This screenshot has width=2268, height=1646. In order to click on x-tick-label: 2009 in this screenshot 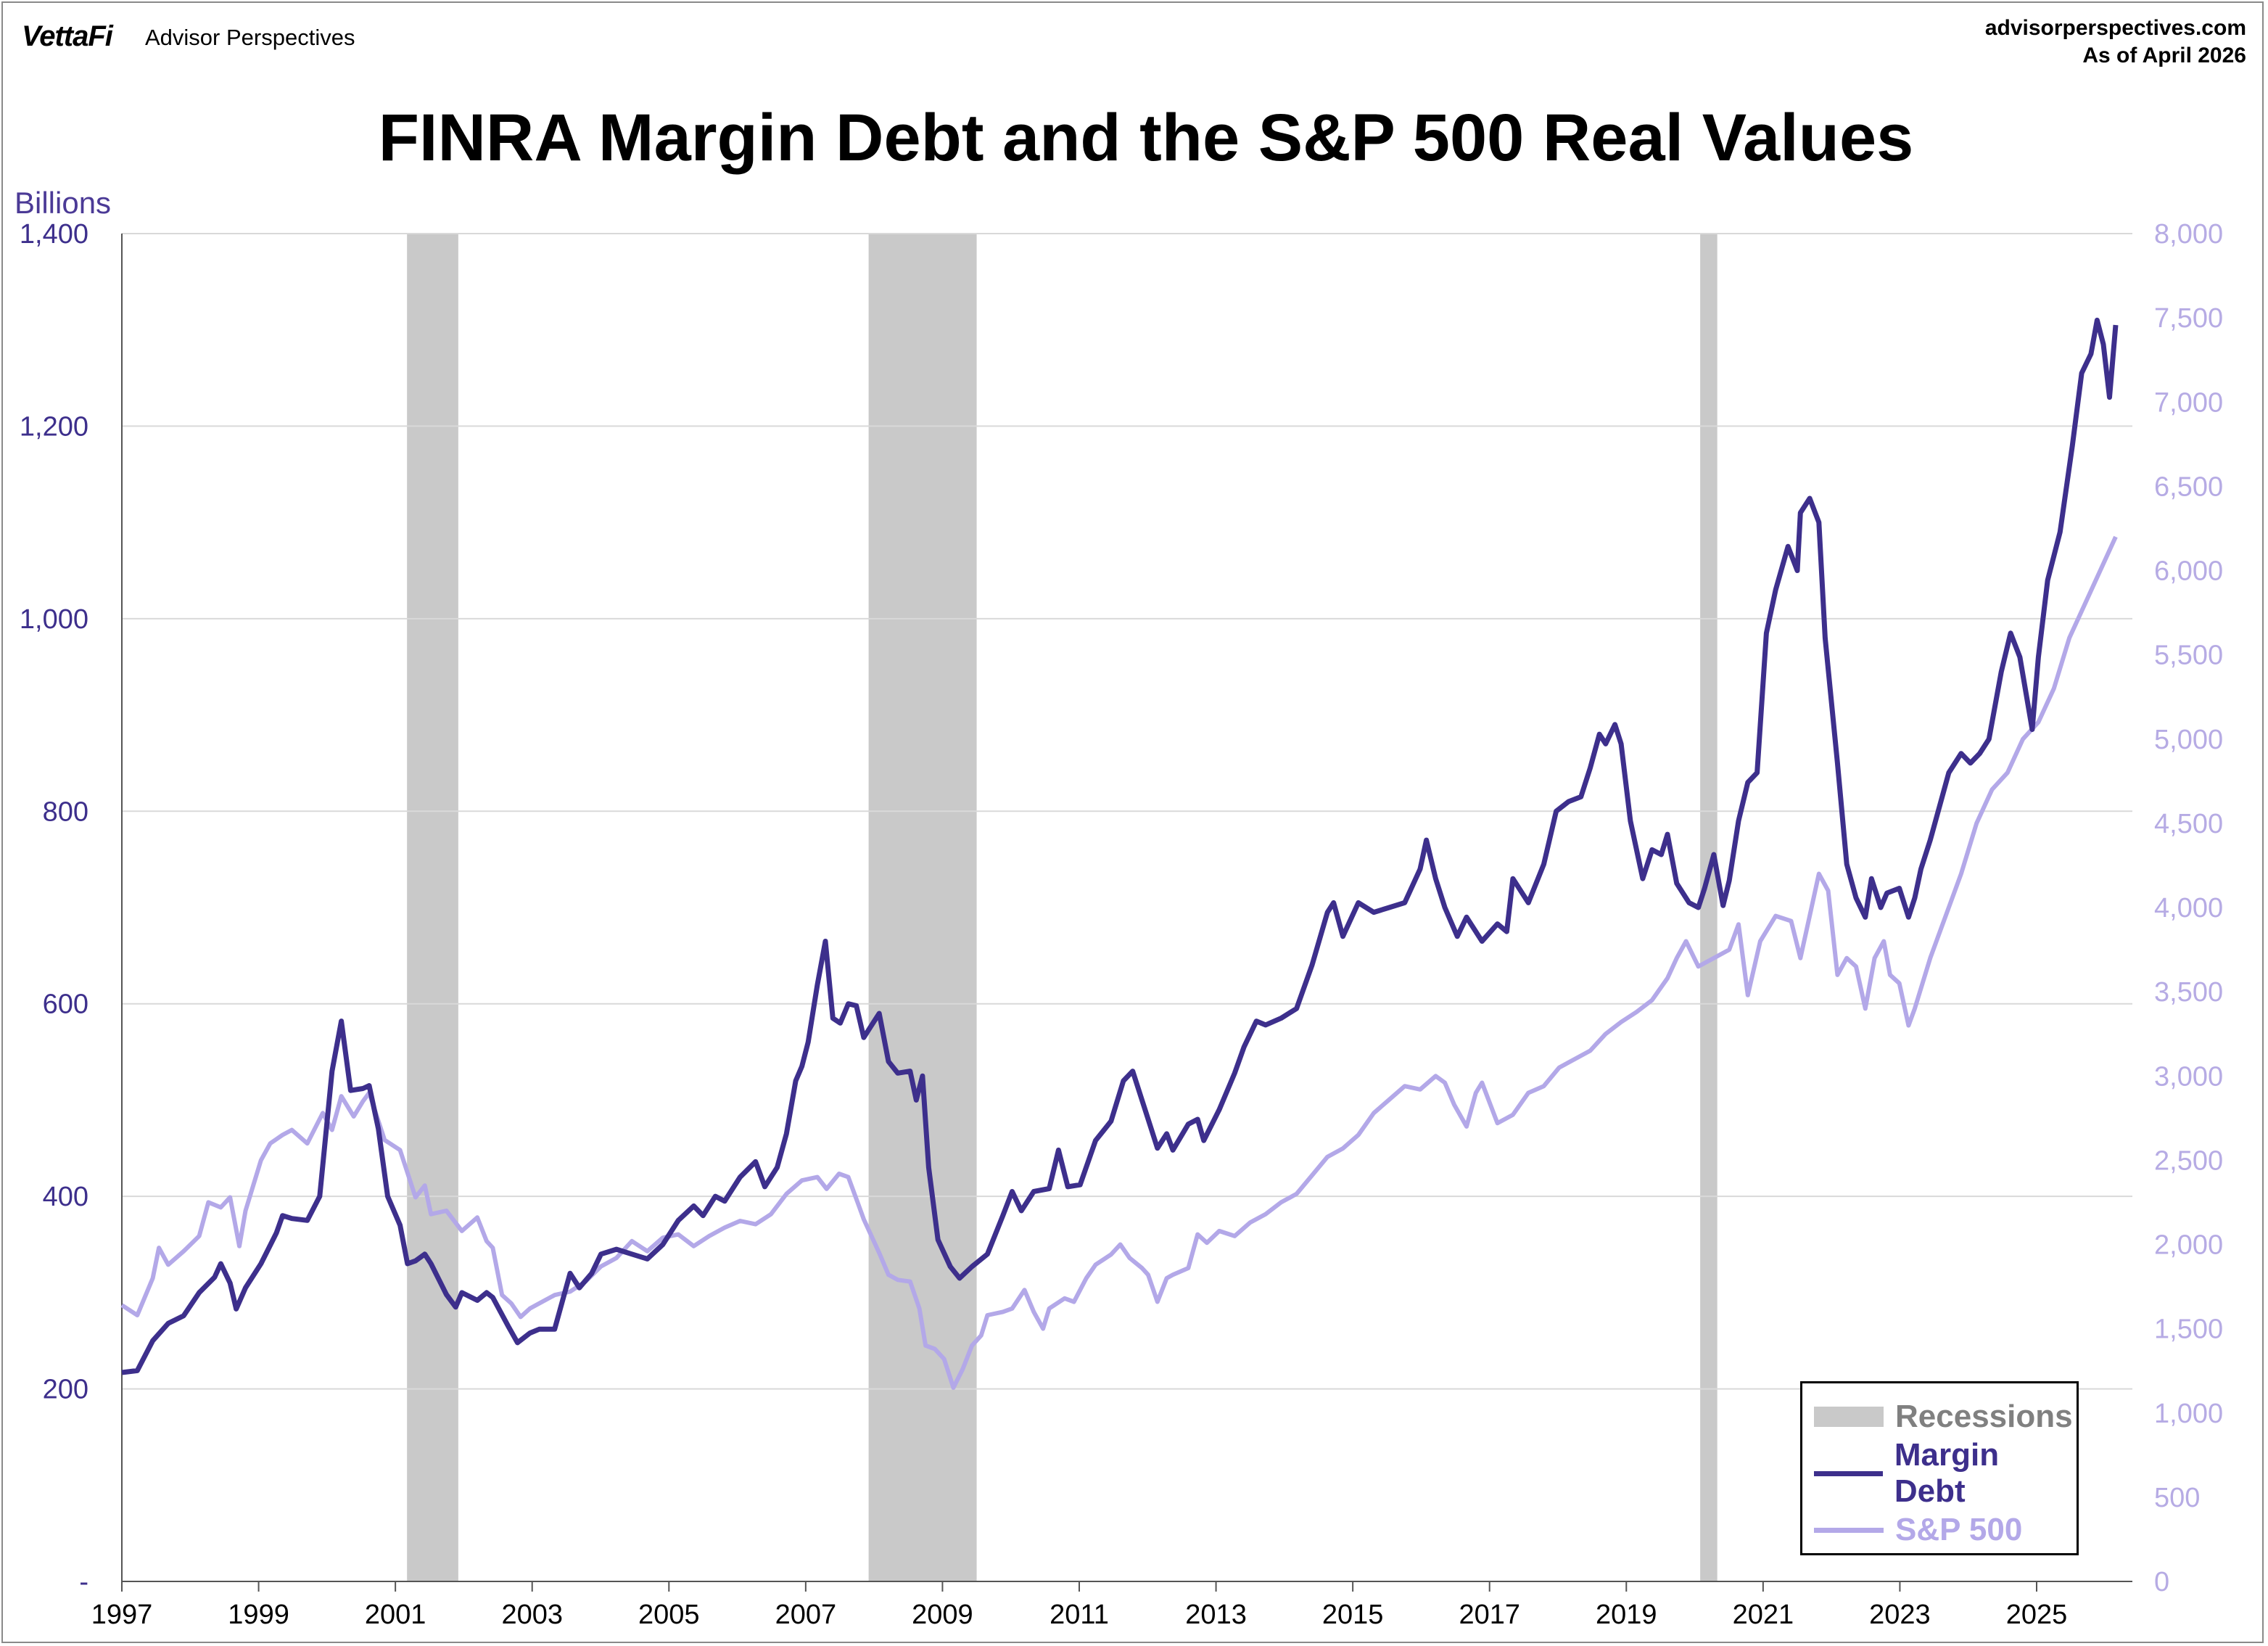, I will do `click(942, 1615)`.